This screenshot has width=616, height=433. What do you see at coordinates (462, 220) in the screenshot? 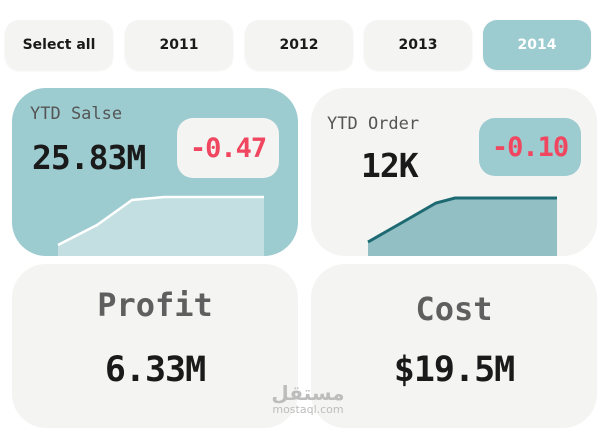
I see `ytd-order-sparkline-line` at bounding box center [462, 220].